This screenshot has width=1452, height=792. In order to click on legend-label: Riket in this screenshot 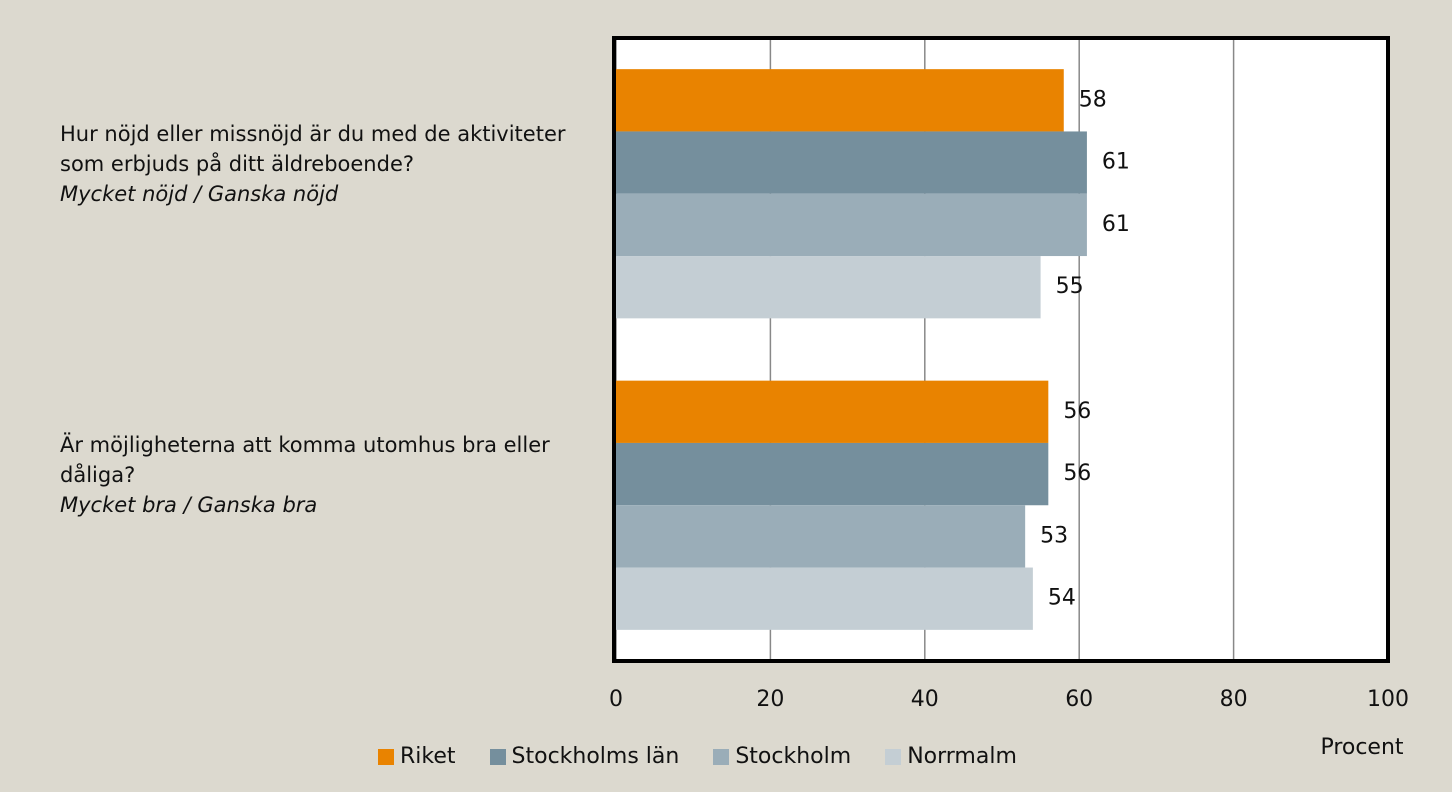, I will do `click(428, 756)`.